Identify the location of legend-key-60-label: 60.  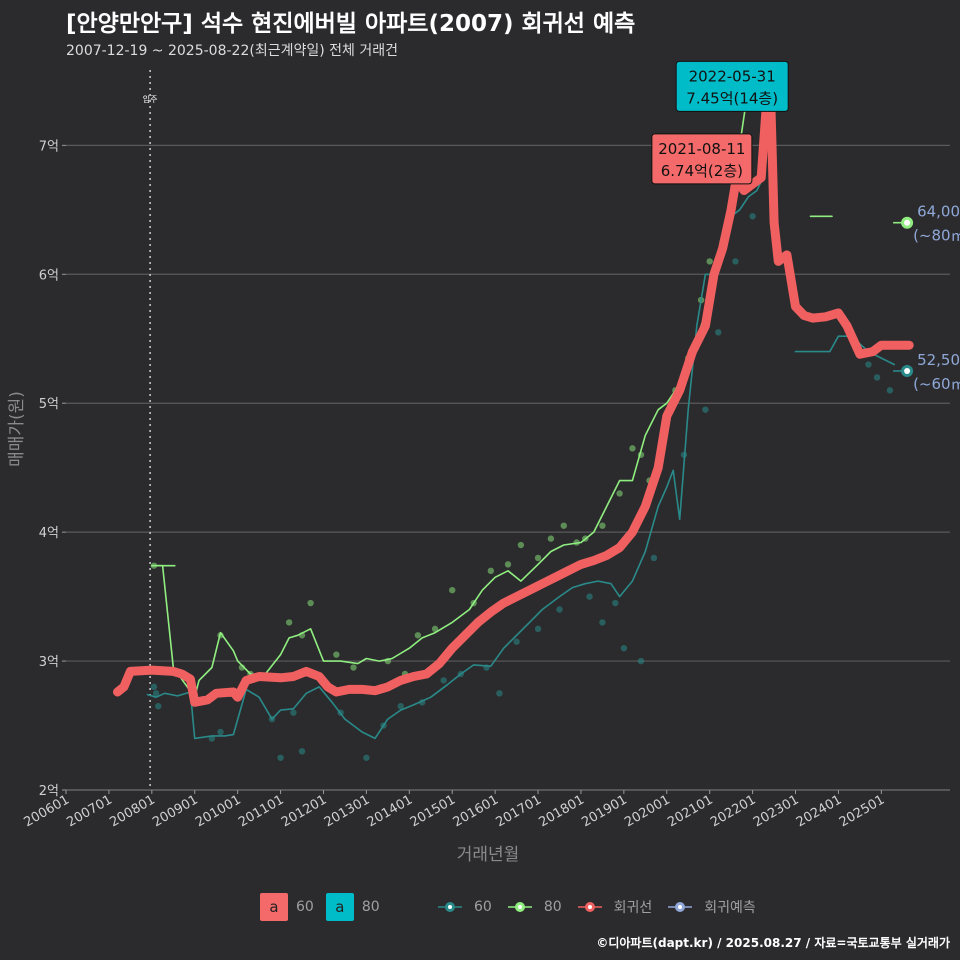
(305, 907).